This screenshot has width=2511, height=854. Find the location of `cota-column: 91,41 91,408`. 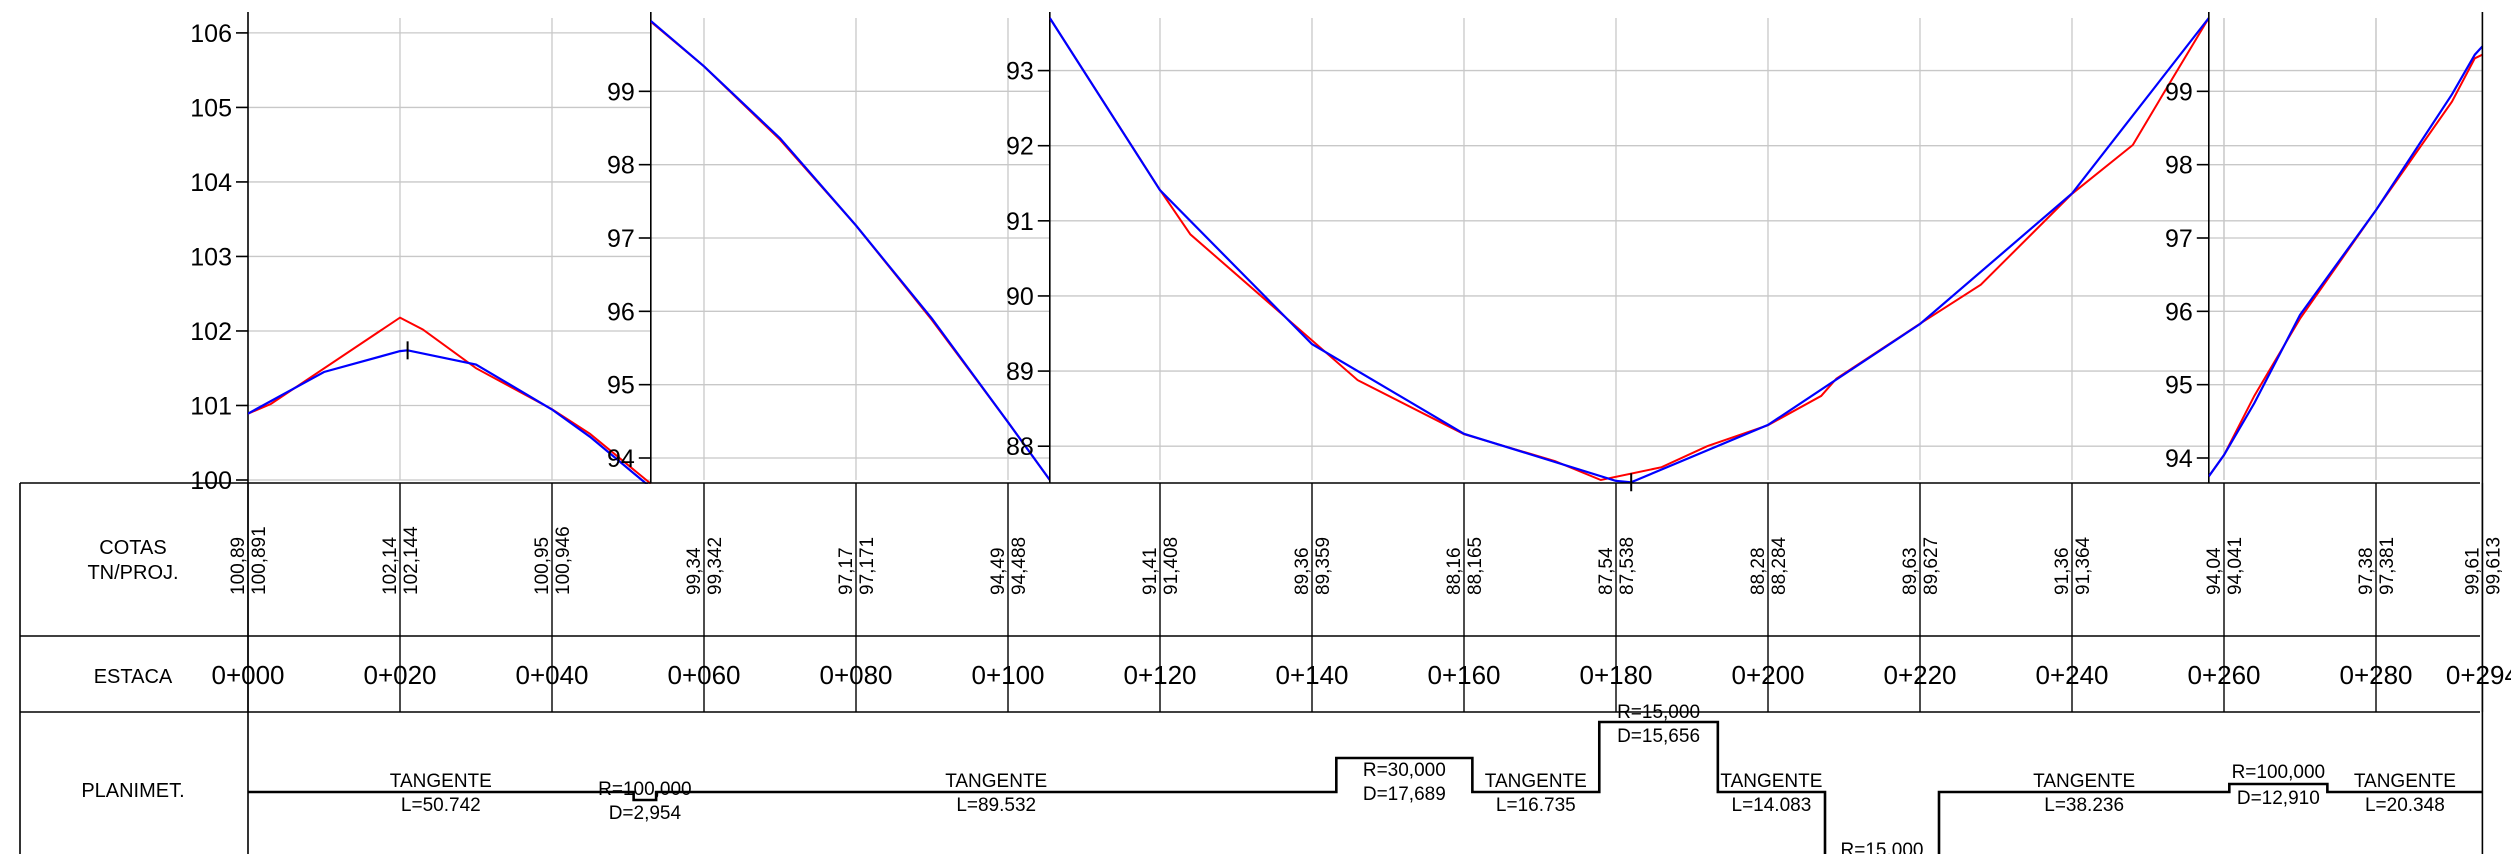

cota-column: 91,41 91,408 is located at coordinates (1161, 559).